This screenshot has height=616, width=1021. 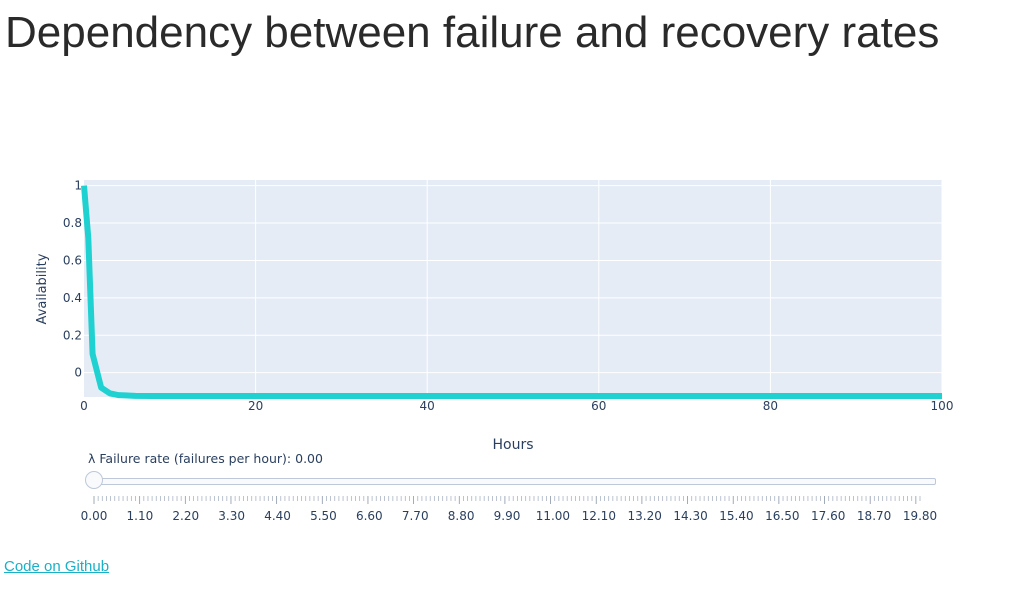 What do you see at coordinates (874, 516) in the screenshot?
I see `slider-tick-label: 18.70` at bounding box center [874, 516].